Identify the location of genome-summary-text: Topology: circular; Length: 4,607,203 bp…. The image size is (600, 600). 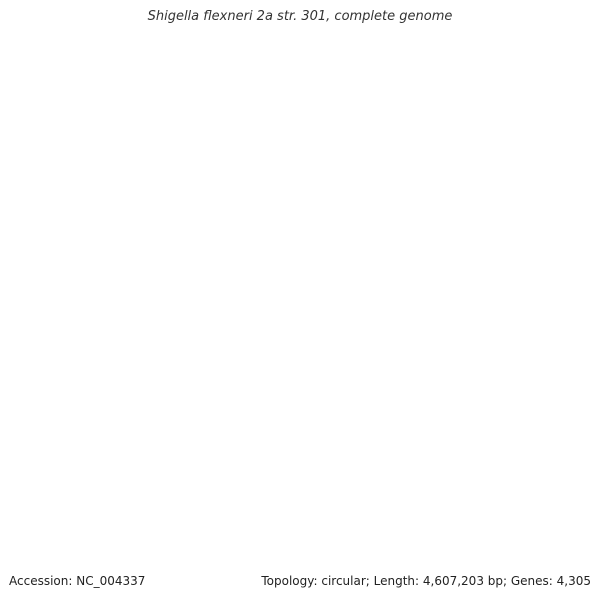
(426, 581).